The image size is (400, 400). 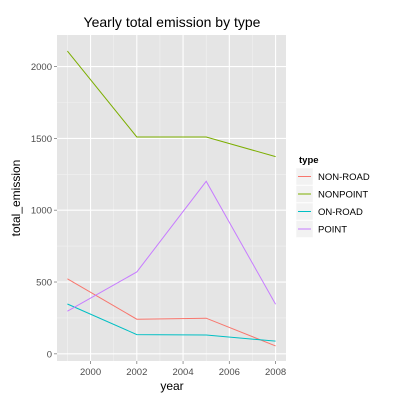 What do you see at coordinates (344, 177) in the screenshot?
I see `legend-label-non-road: NON-ROAD` at bounding box center [344, 177].